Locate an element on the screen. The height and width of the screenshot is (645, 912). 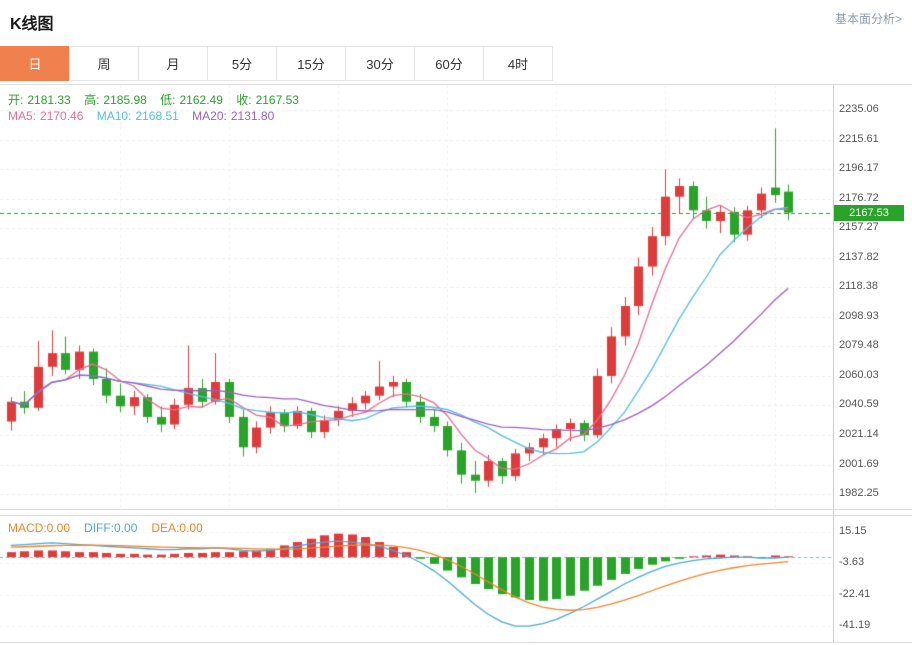
panel-divider is located at coordinates (456, 513).